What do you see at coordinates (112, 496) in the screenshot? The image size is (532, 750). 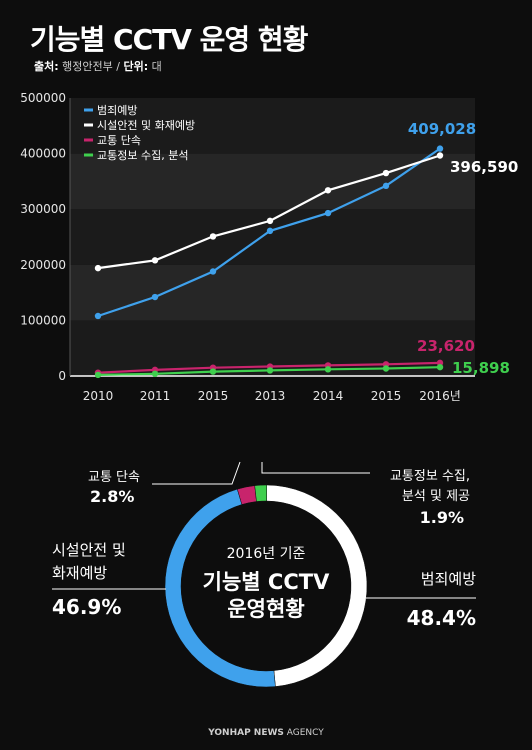 I see `callout-pct: 2.8%` at bounding box center [112, 496].